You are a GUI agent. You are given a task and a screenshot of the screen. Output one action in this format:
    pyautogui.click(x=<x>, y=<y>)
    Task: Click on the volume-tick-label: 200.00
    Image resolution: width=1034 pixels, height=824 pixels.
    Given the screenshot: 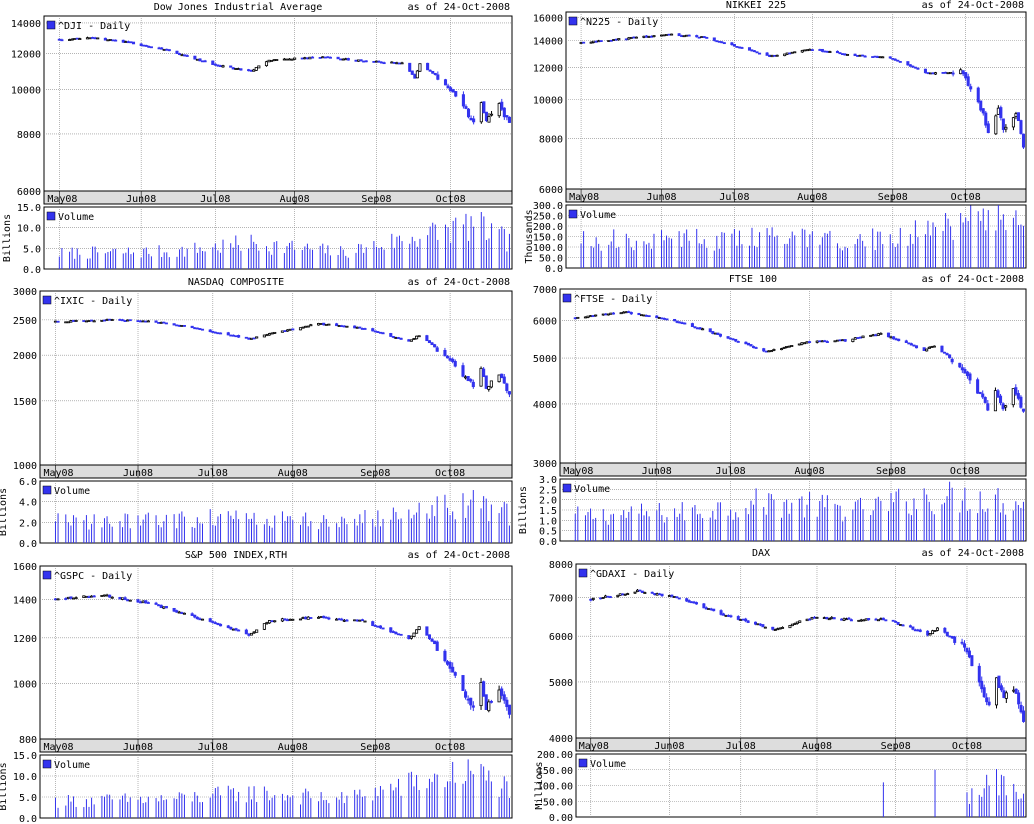 What is the action you would take?
    pyautogui.click(x=555, y=755)
    